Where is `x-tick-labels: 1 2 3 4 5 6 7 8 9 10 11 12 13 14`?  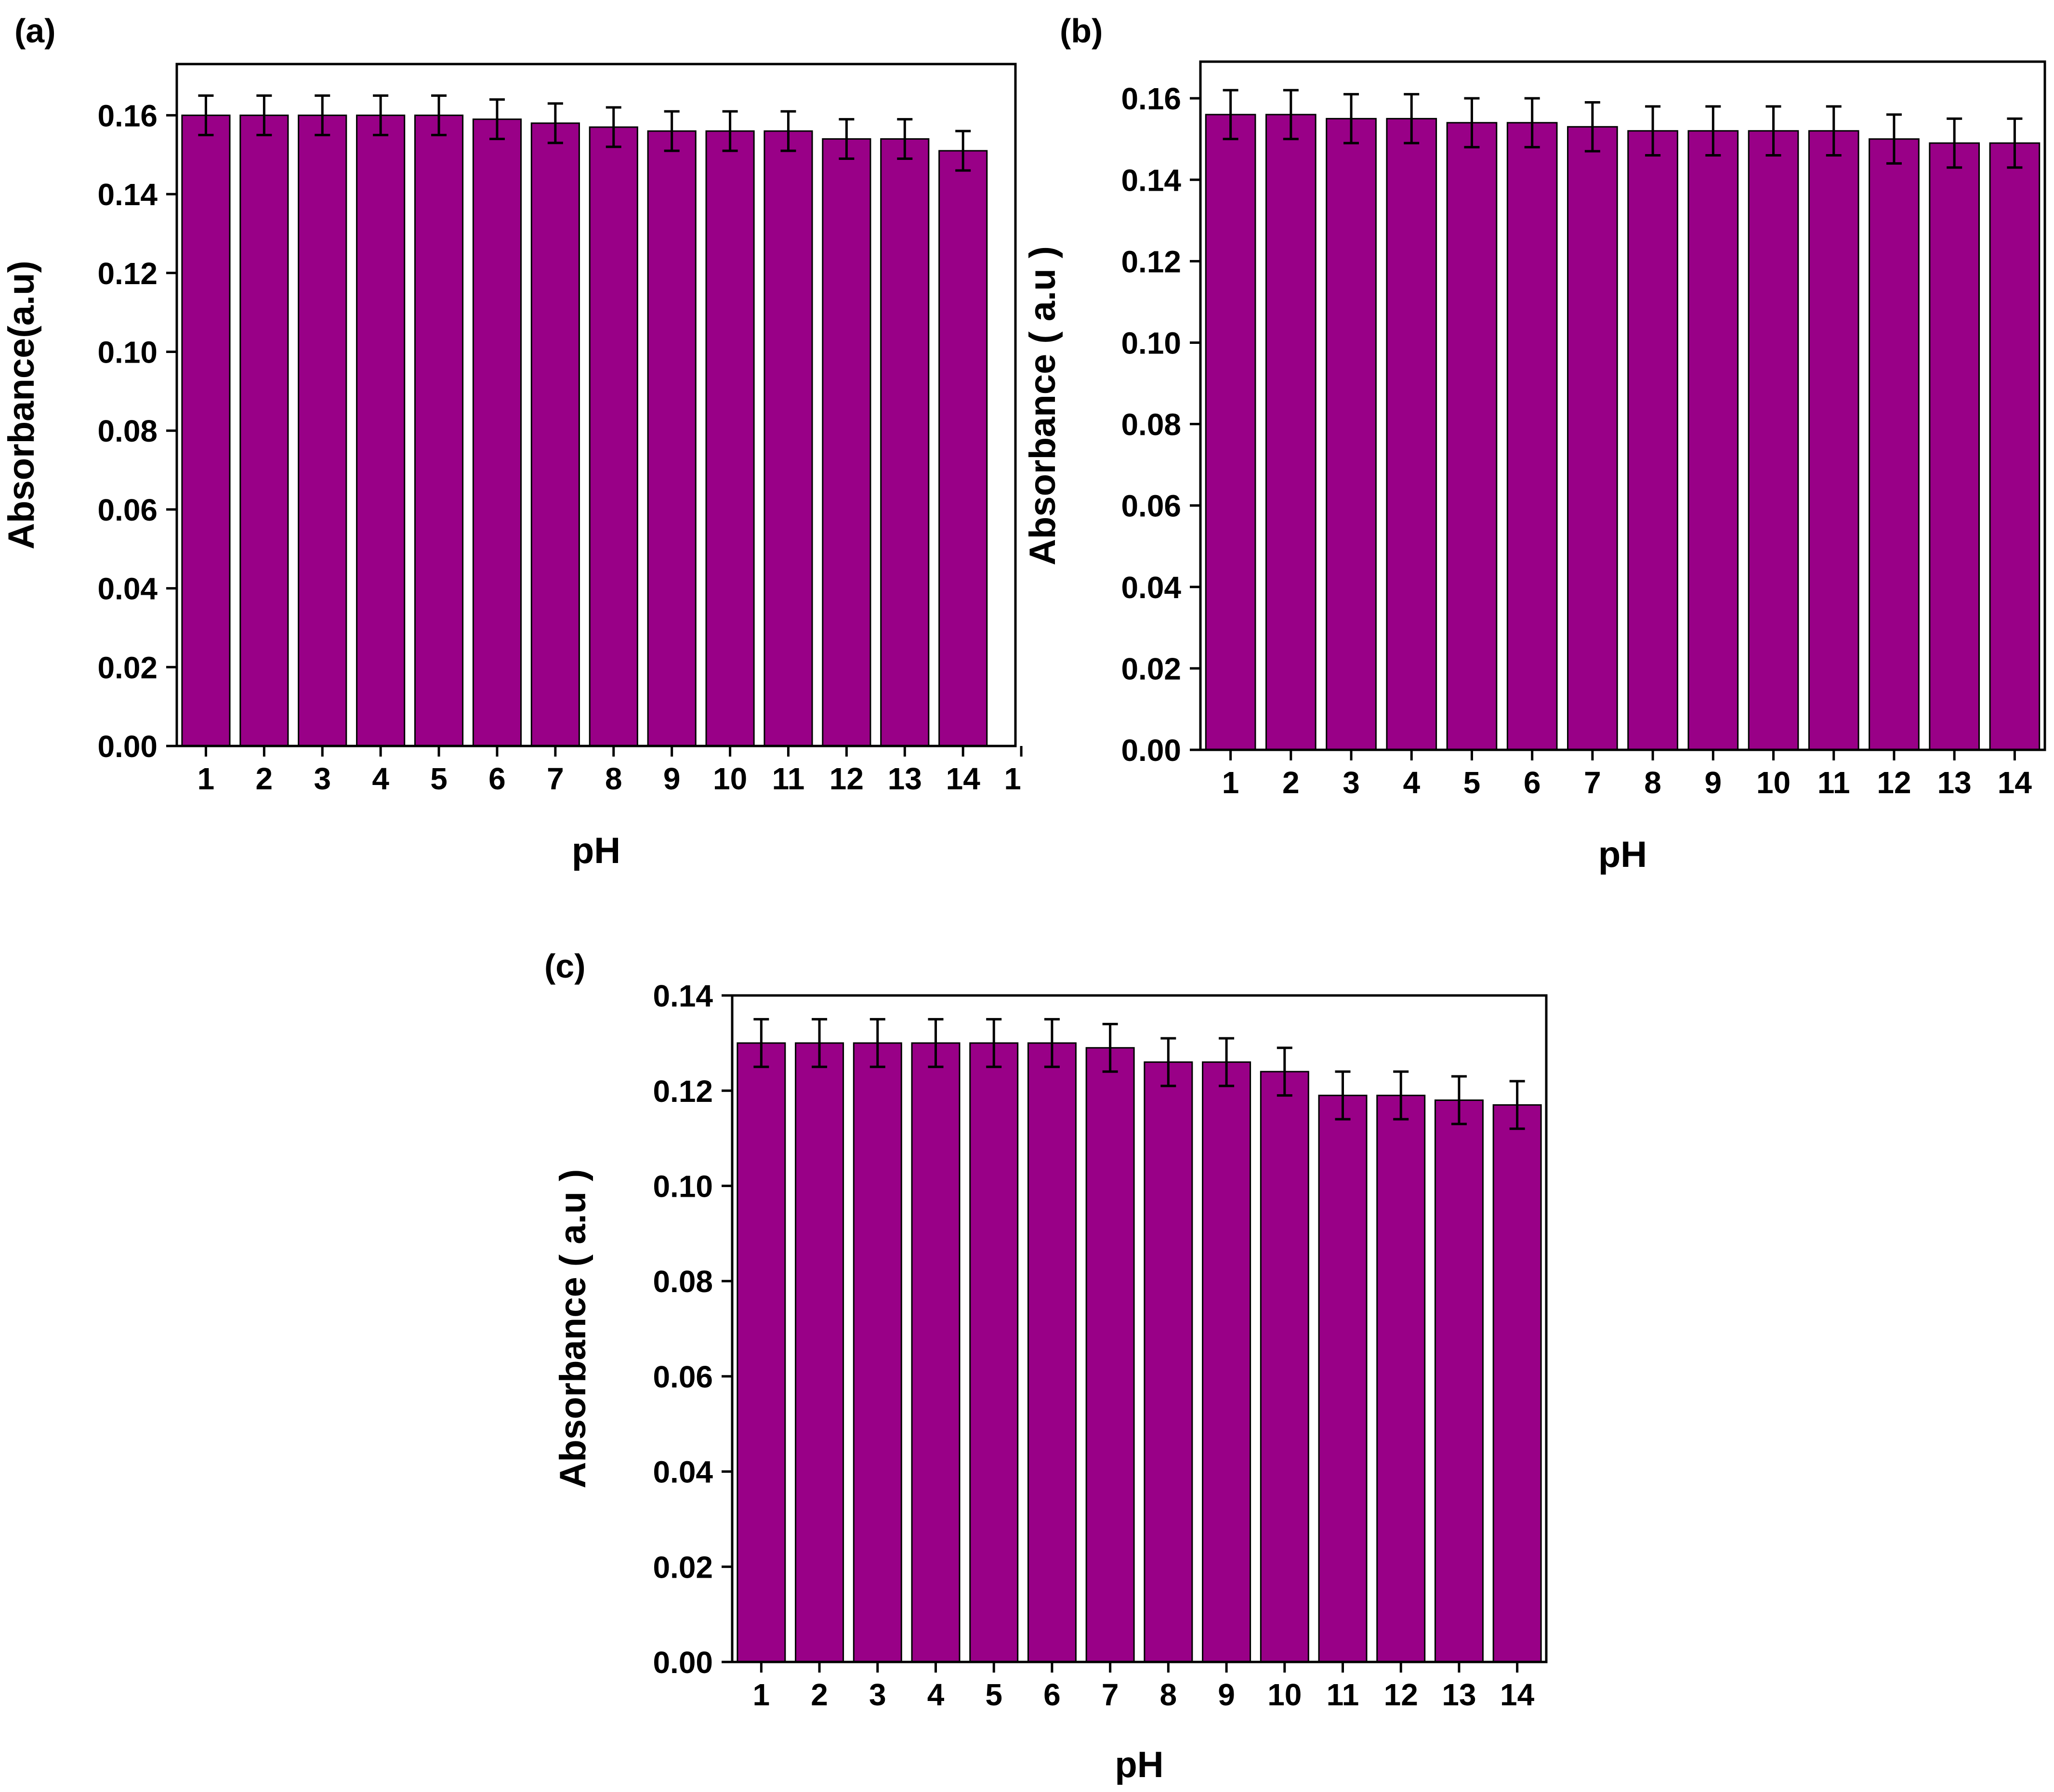 x-tick-labels: 1 2 3 4 5 6 7 8 9 10 11 12 13 14 is located at coordinates (1627, 782).